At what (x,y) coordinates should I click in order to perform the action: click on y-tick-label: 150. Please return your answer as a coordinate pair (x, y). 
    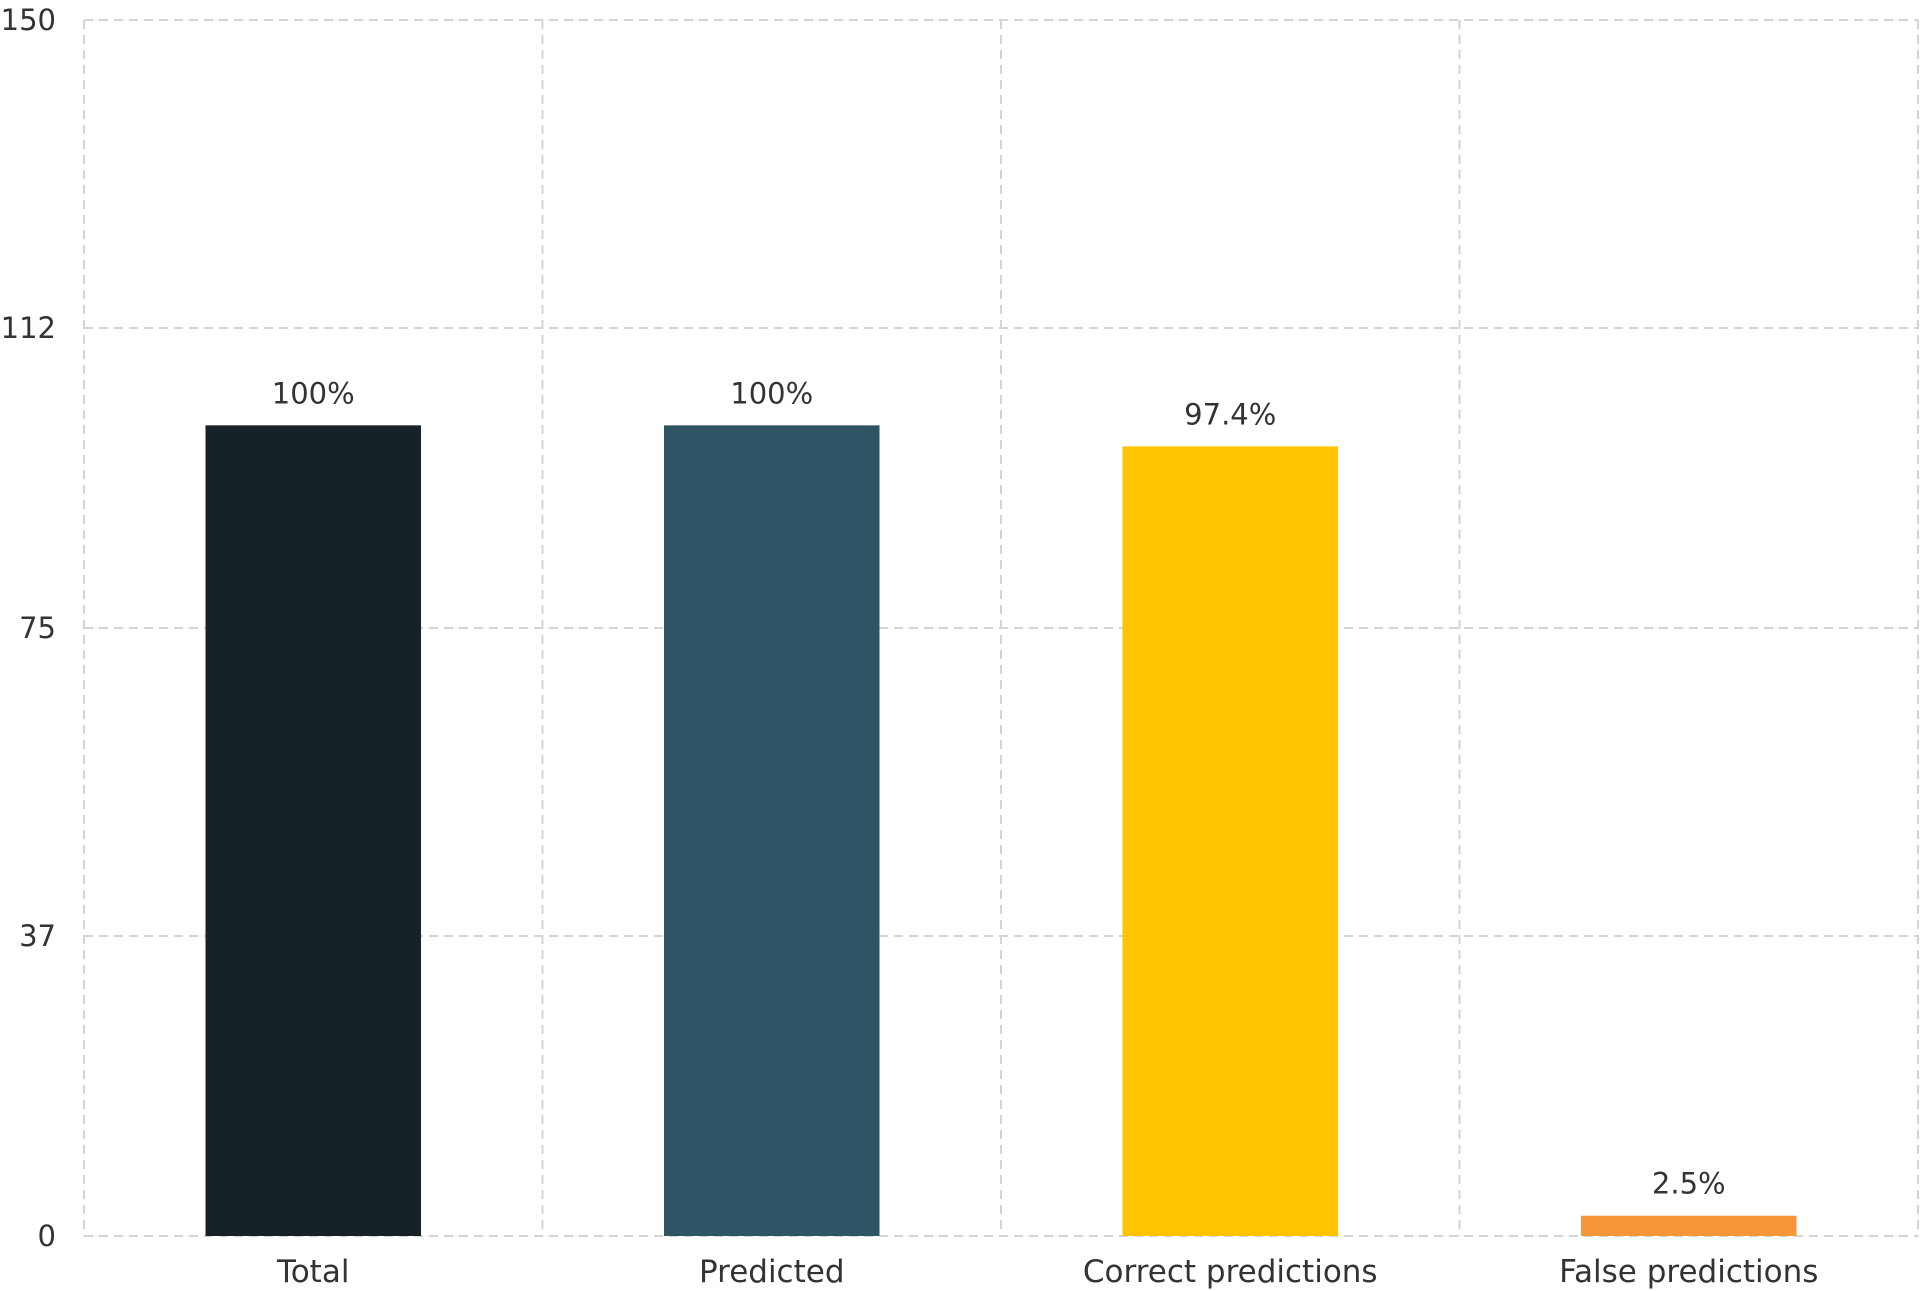
    Looking at the image, I should click on (28, 20).